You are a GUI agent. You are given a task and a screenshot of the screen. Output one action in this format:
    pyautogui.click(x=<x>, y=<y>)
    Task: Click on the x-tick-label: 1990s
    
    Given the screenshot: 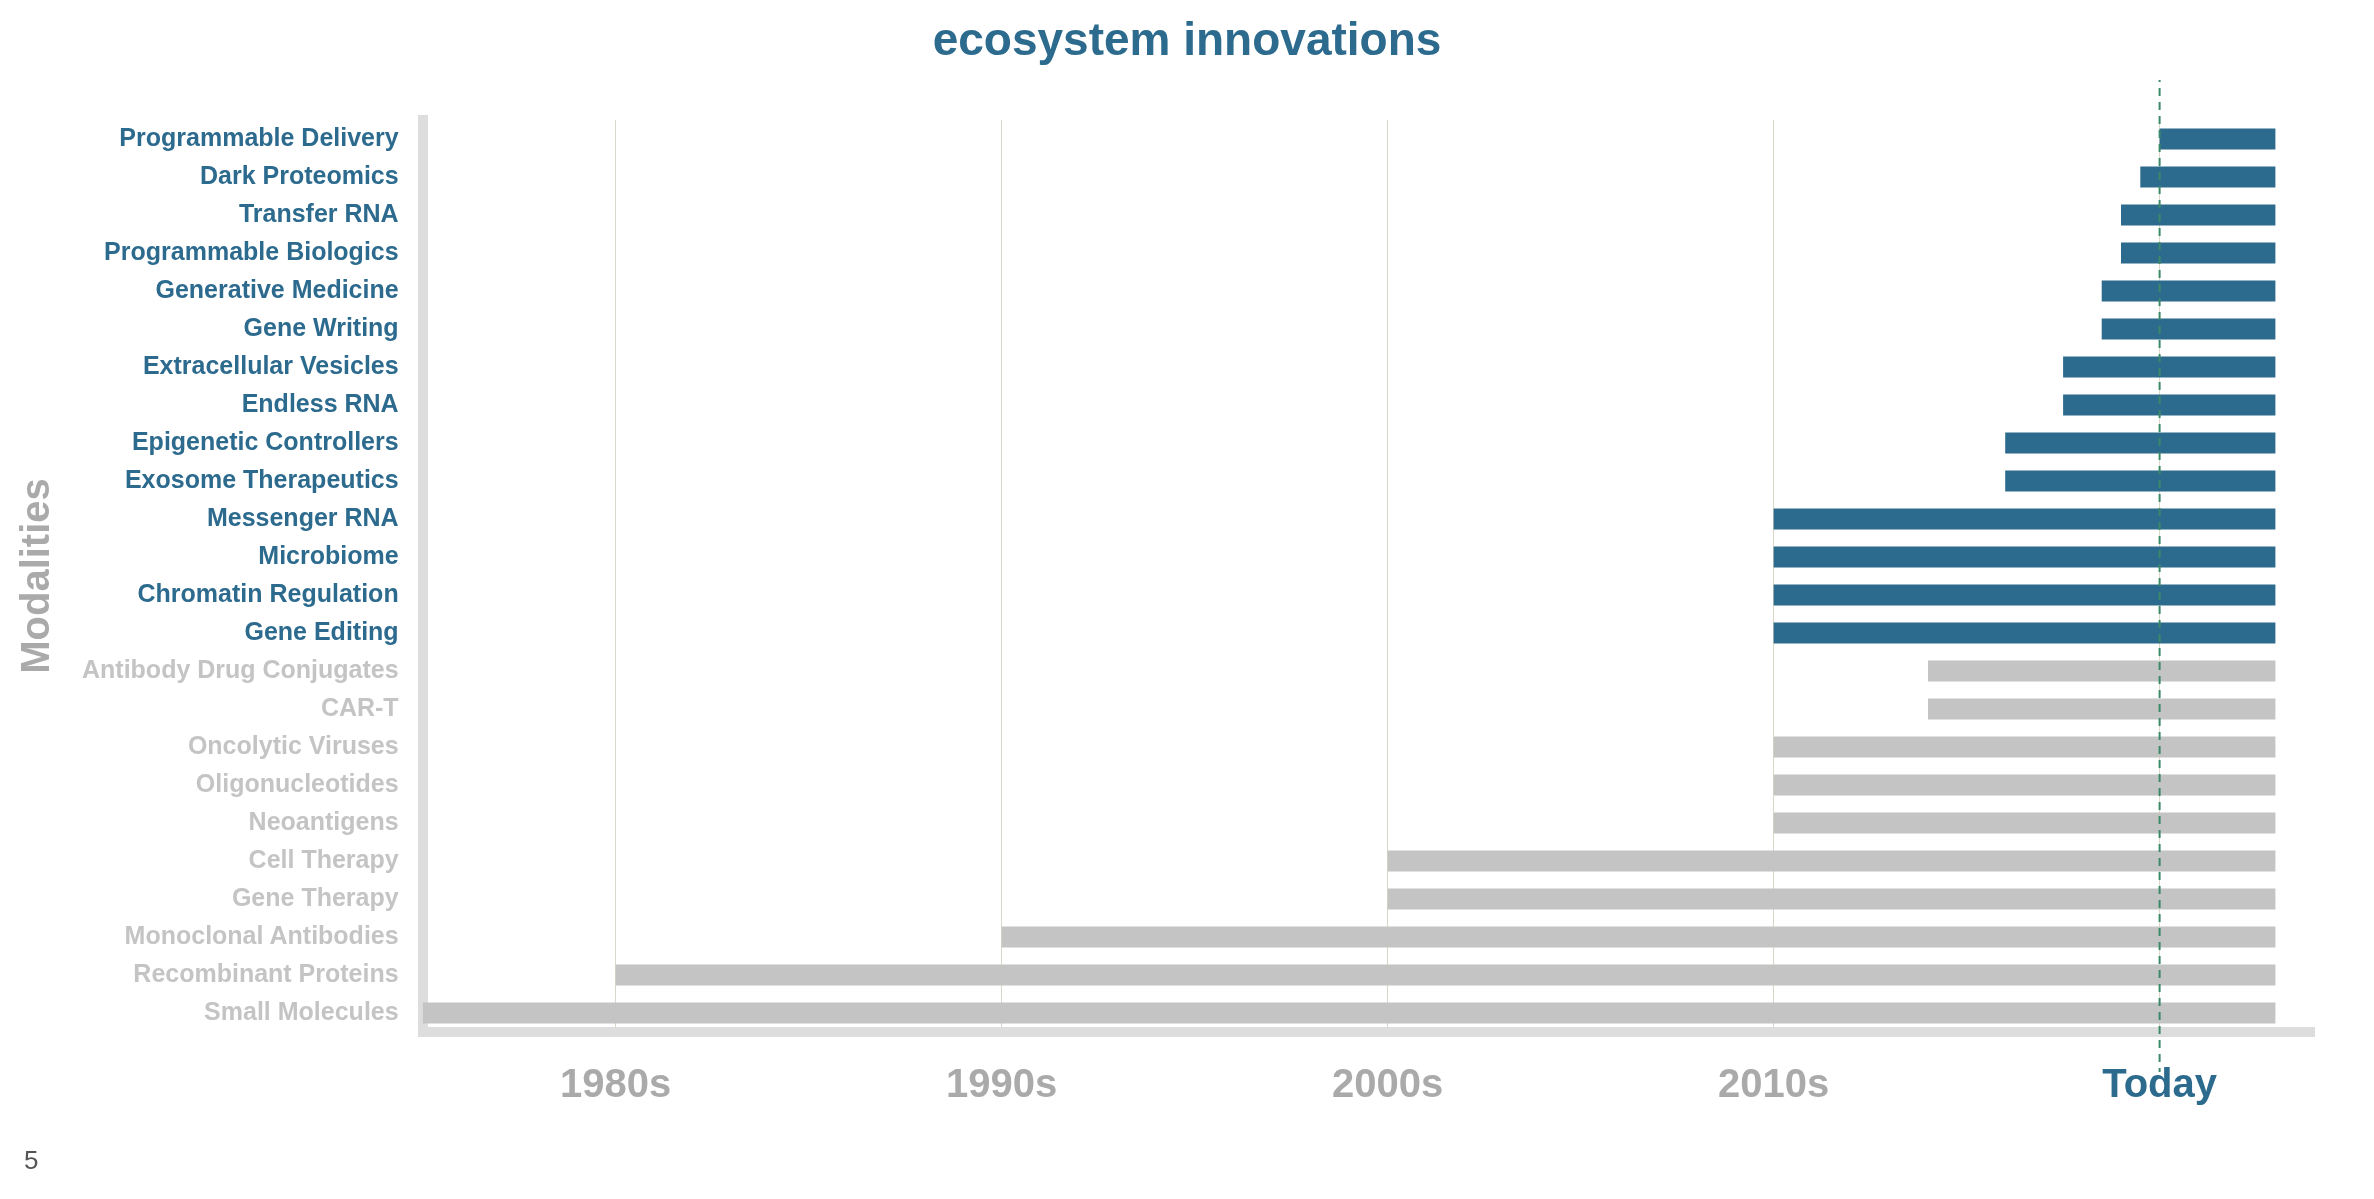 What is the action you would take?
    pyautogui.click(x=1002, y=1083)
    